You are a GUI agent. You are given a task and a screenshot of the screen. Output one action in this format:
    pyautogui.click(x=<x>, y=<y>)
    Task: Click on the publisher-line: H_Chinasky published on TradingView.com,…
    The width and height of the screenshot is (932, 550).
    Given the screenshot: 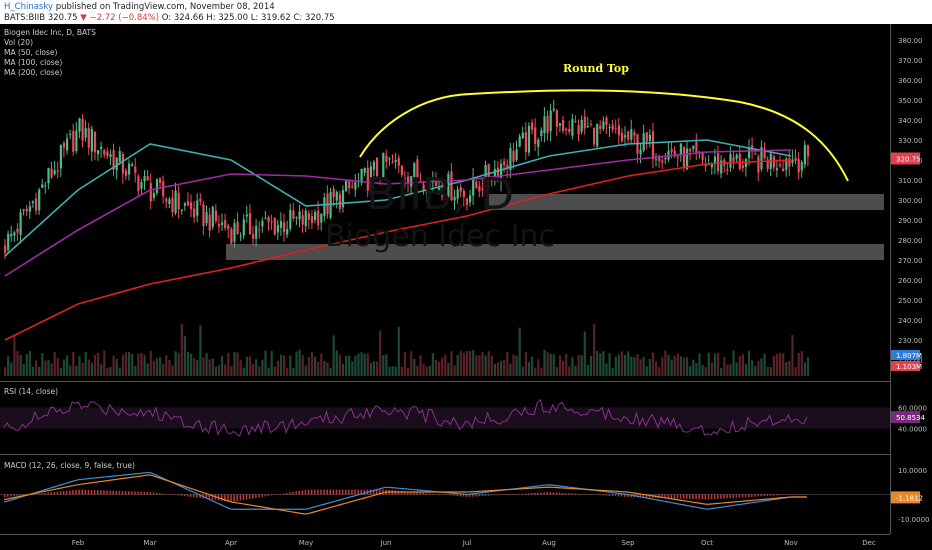 What is the action you would take?
    pyautogui.click(x=139, y=7)
    